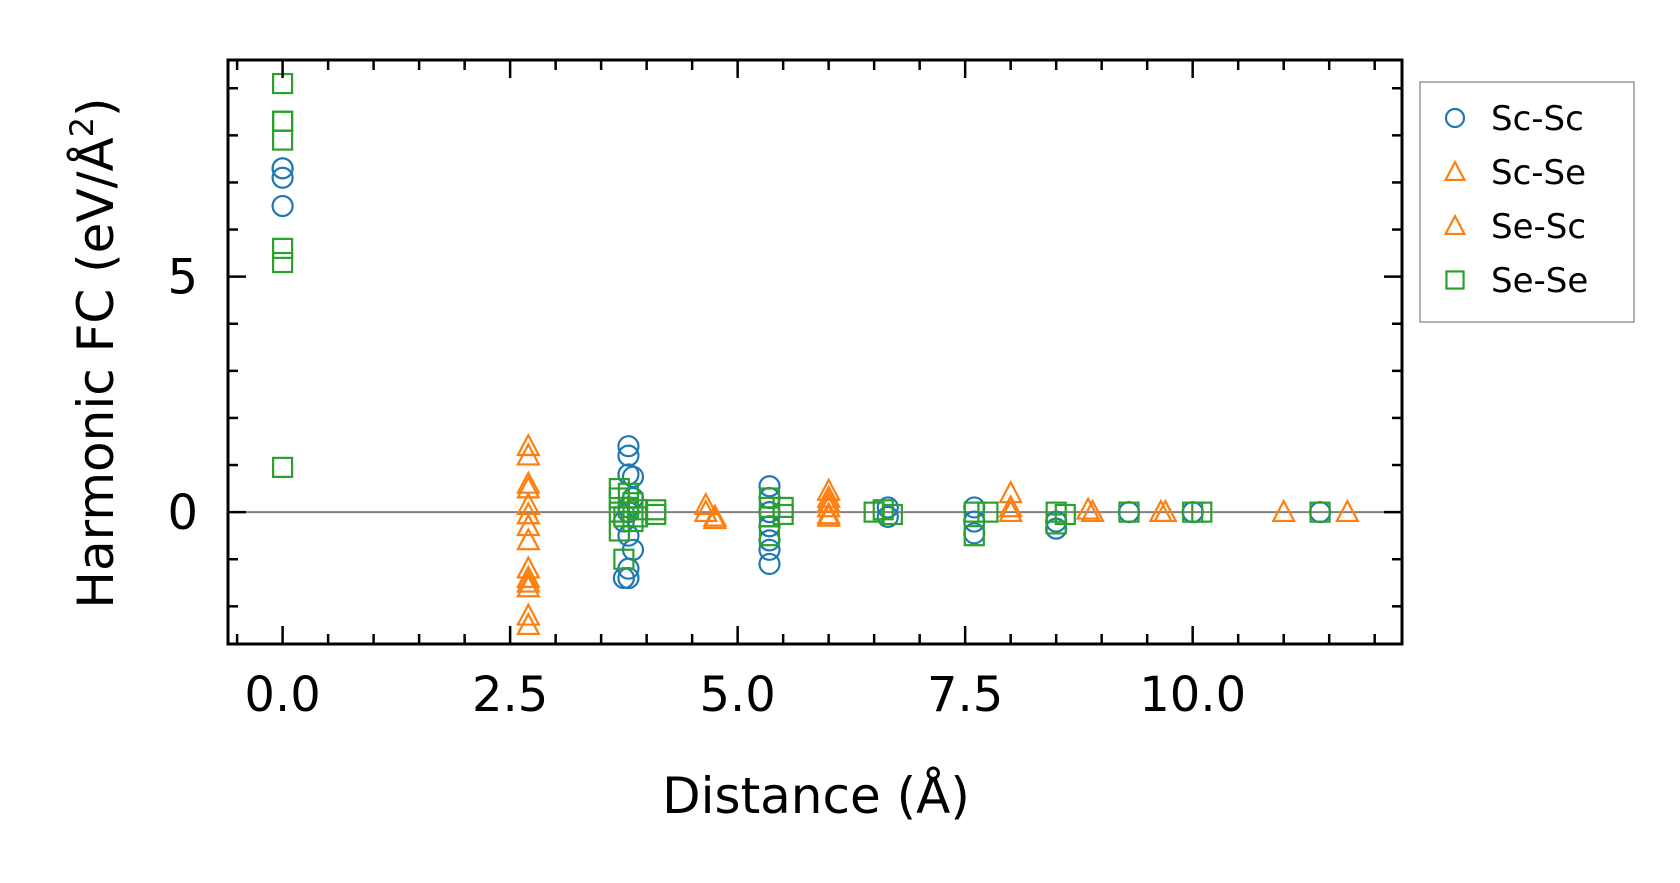 The height and width of the screenshot is (883, 1680). Describe the element at coordinates (1455, 224) in the screenshot. I see `legend-marker-se-sc` at that location.